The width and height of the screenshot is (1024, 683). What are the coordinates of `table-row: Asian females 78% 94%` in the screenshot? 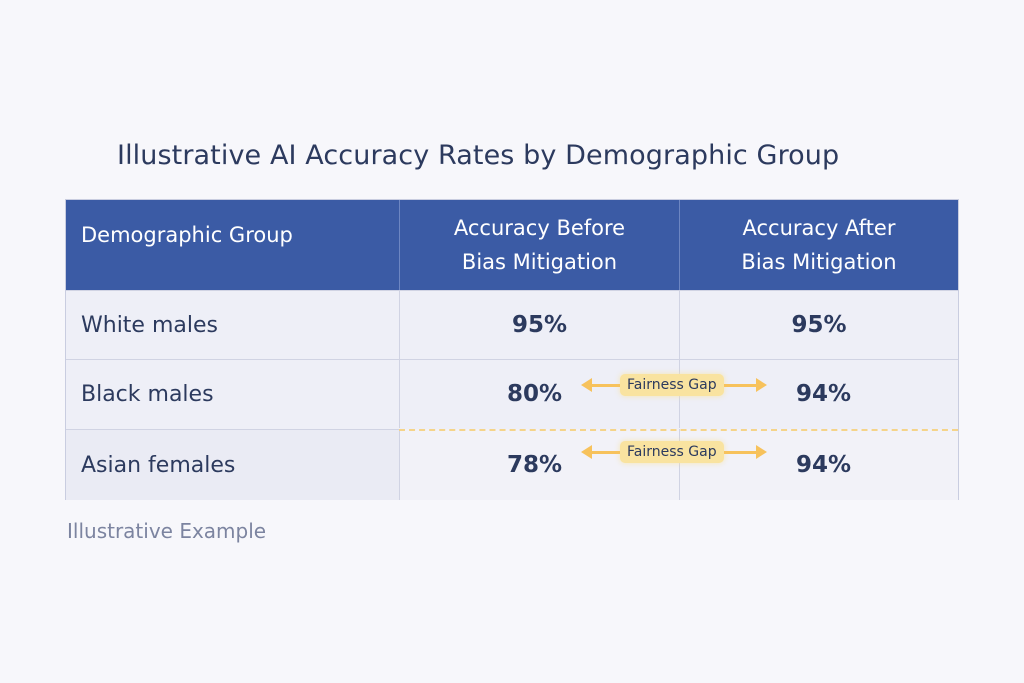 It's located at (512, 464).